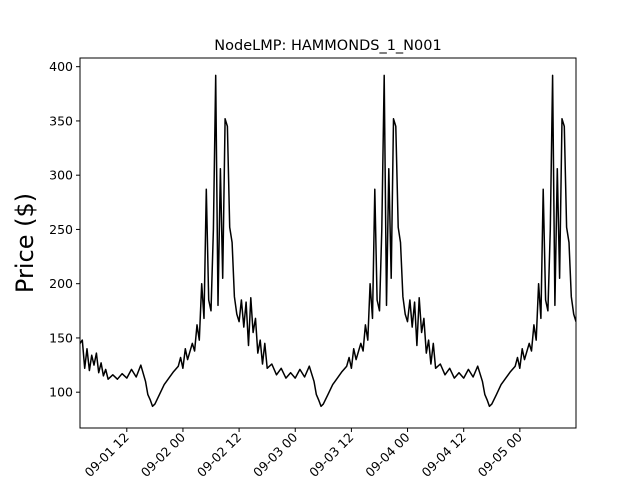 The width and height of the screenshot is (640, 480). What do you see at coordinates (61, 120) in the screenshot?
I see `y-tick-label: 350` at bounding box center [61, 120].